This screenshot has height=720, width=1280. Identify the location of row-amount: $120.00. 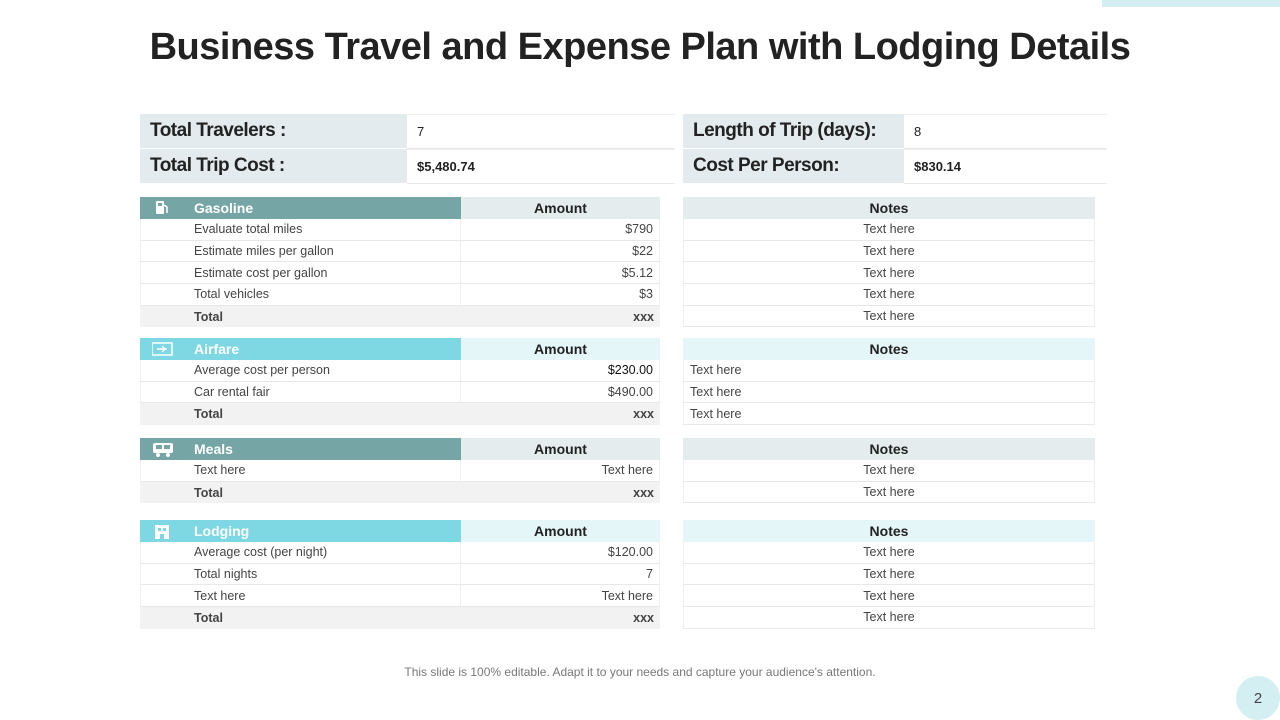
(560, 553).